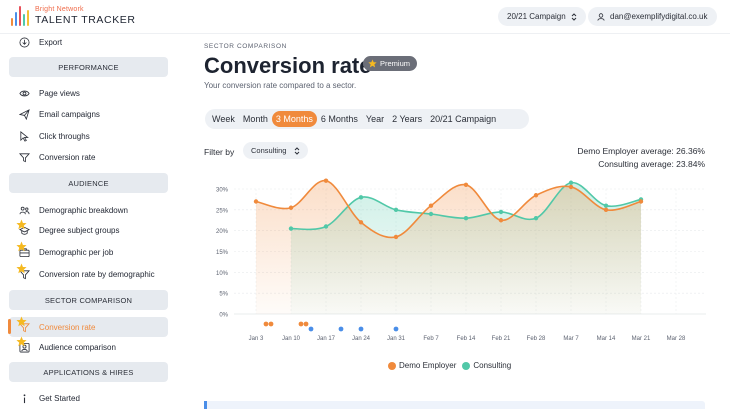 The height and width of the screenshot is (409, 730). Describe the element at coordinates (24, 93) in the screenshot. I see `eye-icon` at that location.